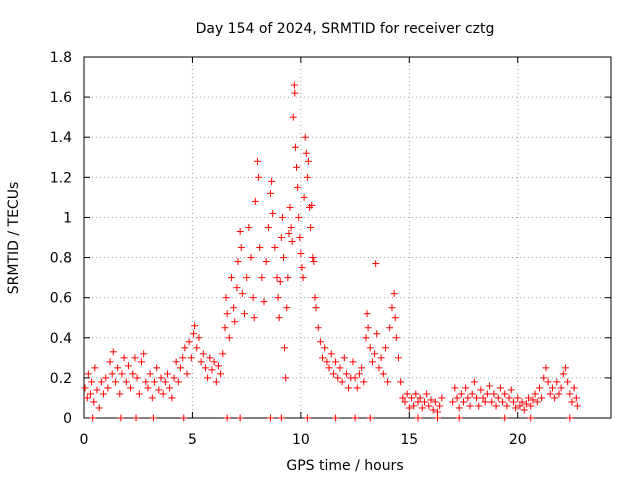 The width and height of the screenshot is (640, 480). I want to click on x-tick-label: 10, so click(301, 440).